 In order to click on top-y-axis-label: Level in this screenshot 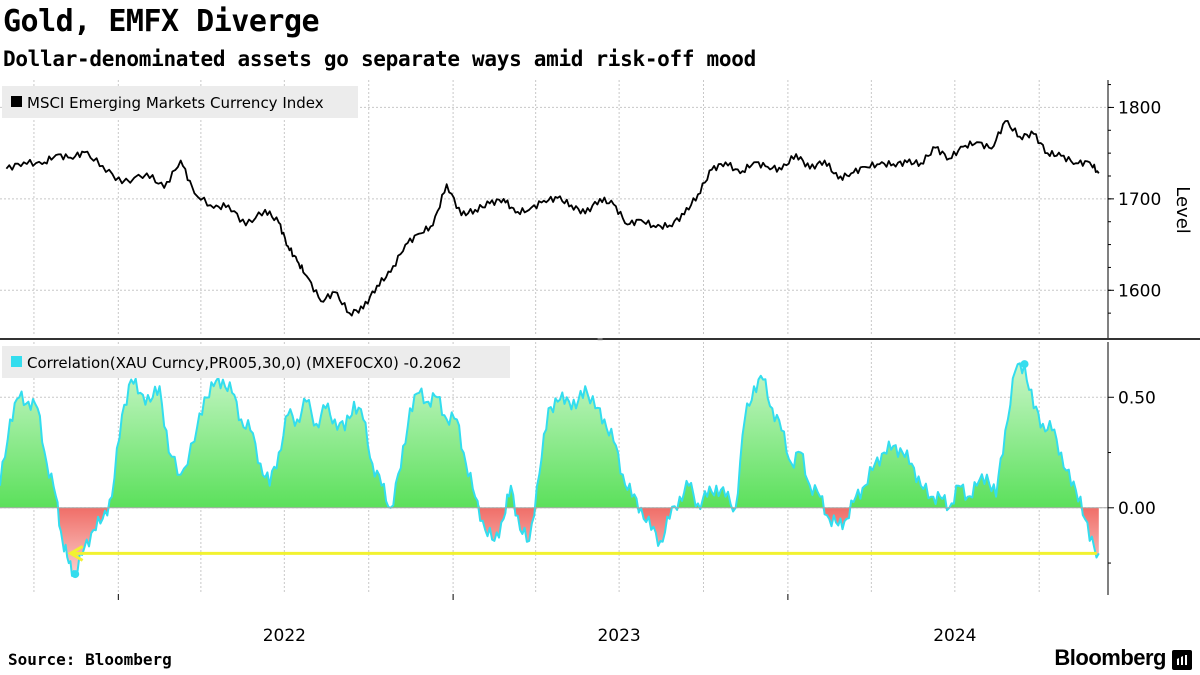, I will do `click(1182, 210)`.